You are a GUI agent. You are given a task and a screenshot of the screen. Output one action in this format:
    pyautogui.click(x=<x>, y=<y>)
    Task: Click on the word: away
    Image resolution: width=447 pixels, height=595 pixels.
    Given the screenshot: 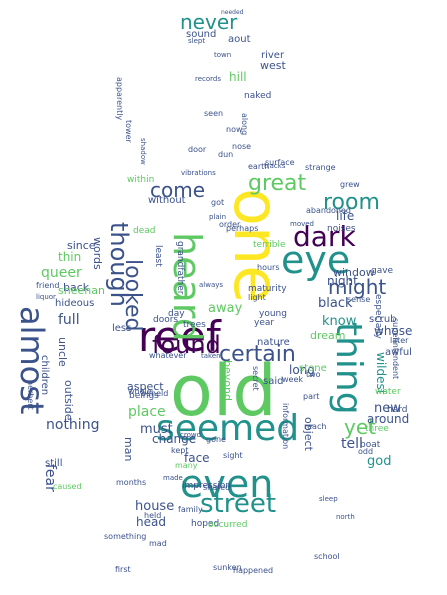 What is the action you would take?
    pyautogui.click(x=225, y=308)
    